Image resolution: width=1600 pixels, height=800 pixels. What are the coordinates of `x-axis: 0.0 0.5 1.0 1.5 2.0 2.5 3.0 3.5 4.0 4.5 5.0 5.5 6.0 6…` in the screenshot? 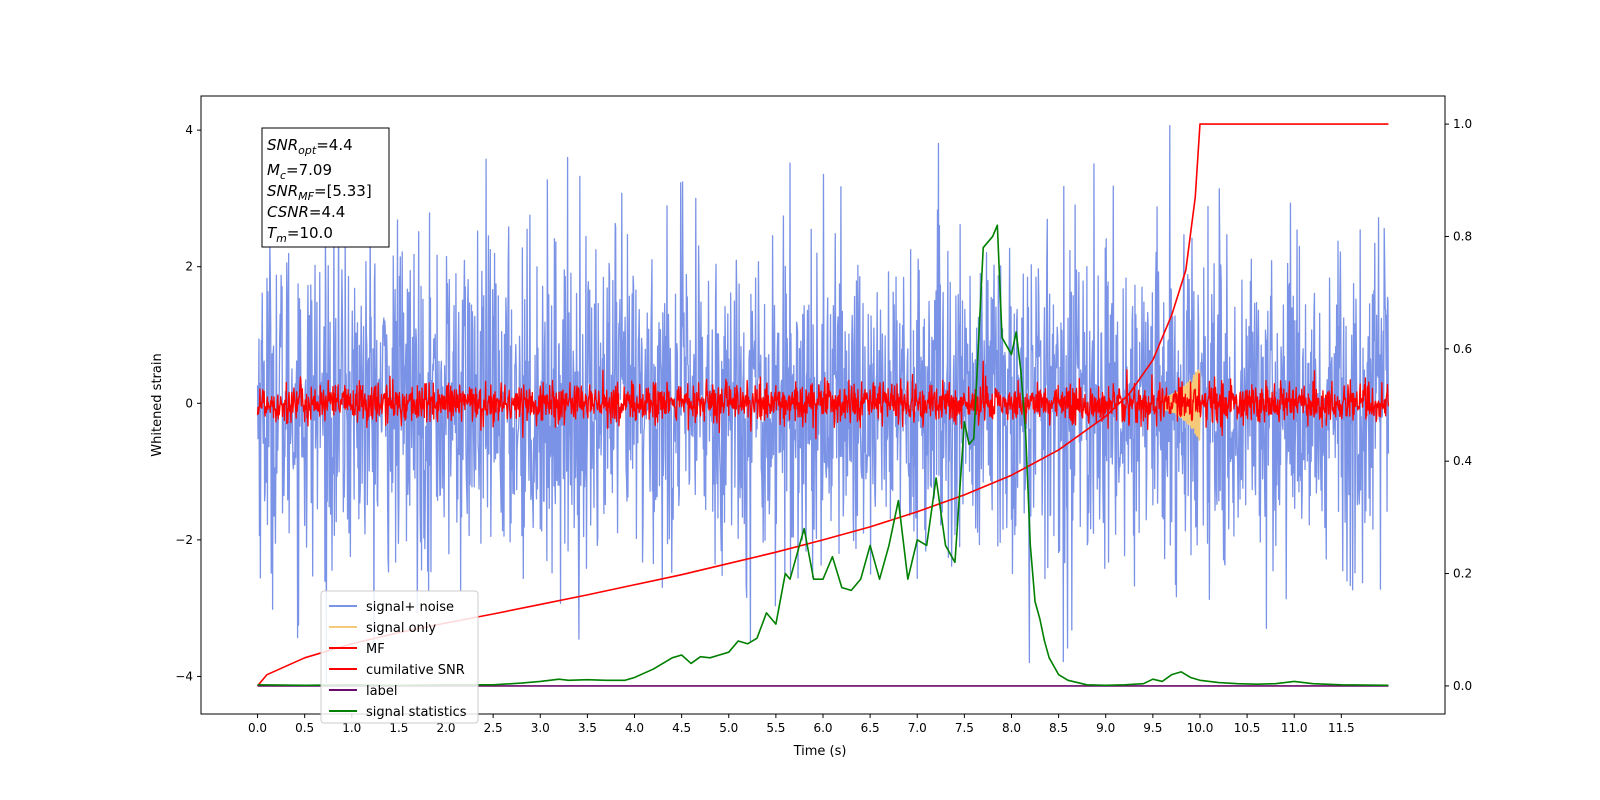 It's located at (801, 724).